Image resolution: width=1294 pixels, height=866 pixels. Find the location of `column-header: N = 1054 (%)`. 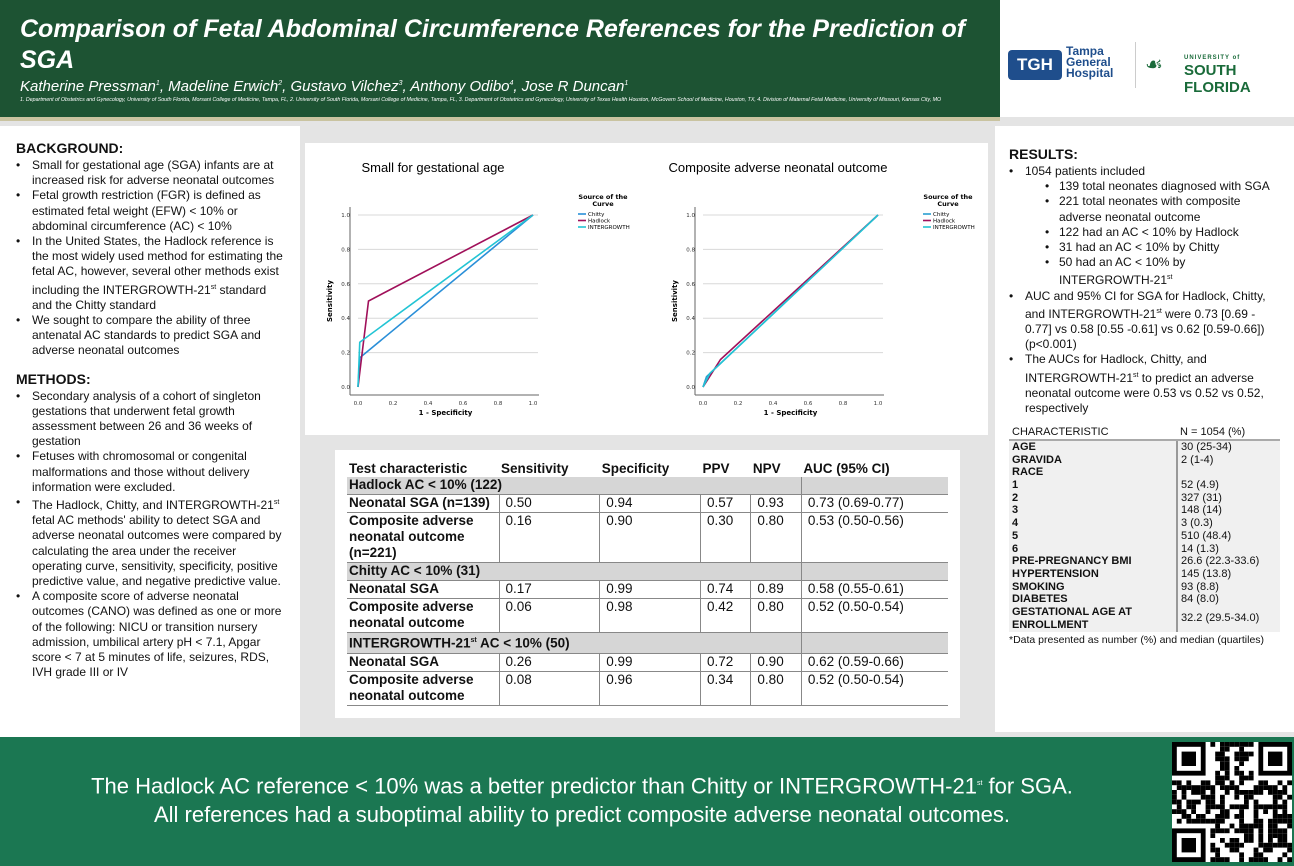

column-header: N = 1054 (%) is located at coordinates (1228, 433).